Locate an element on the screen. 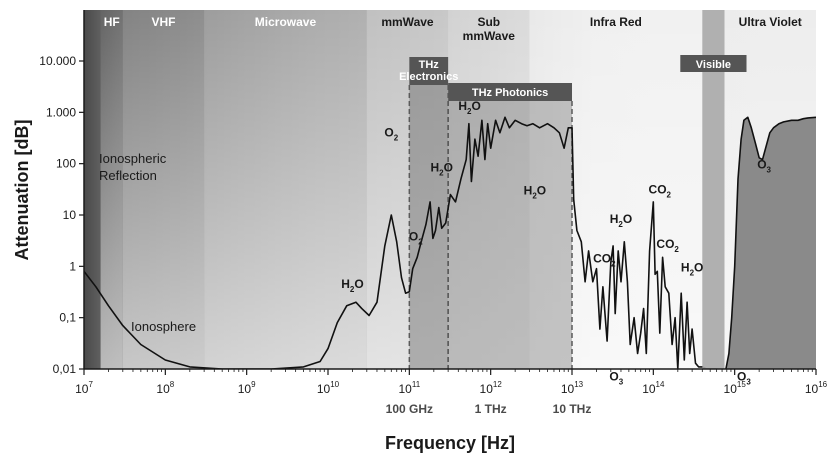  annotation-4: H2O is located at coordinates (469, 107).